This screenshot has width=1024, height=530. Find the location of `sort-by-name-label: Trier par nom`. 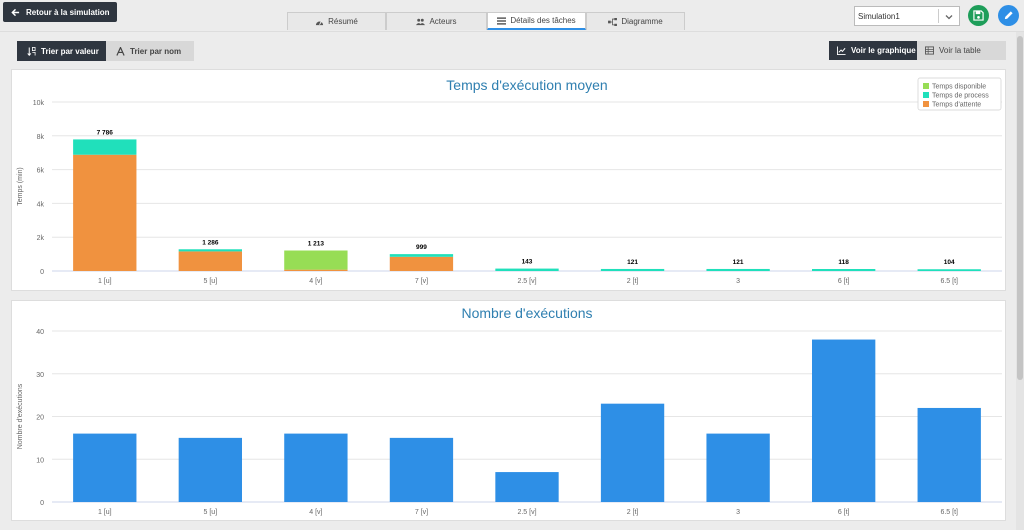

sort-by-name-label: Trier par nom is located at coordinates (156, 51).